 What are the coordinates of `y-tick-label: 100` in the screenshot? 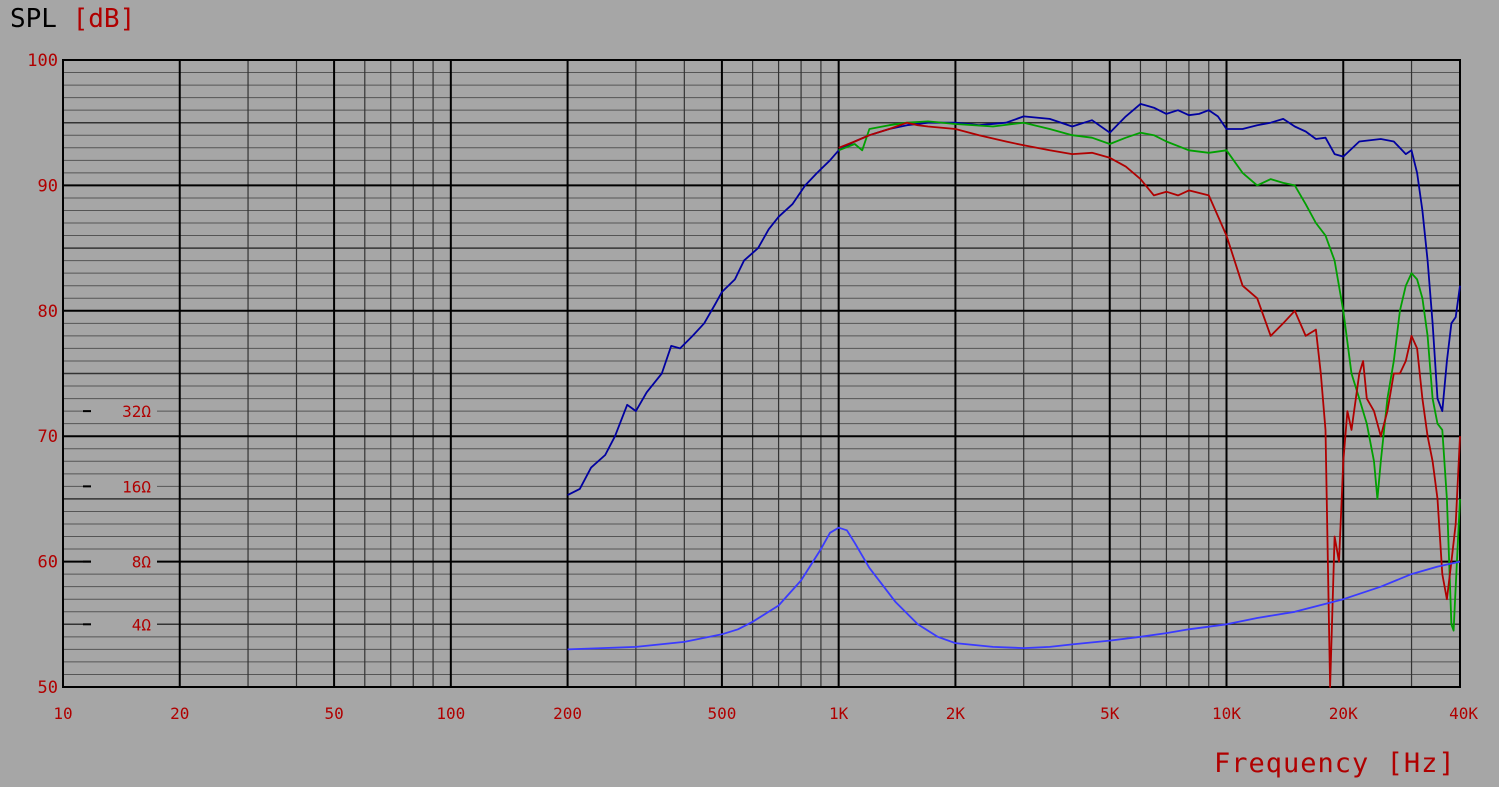 It's located at (42, 61).